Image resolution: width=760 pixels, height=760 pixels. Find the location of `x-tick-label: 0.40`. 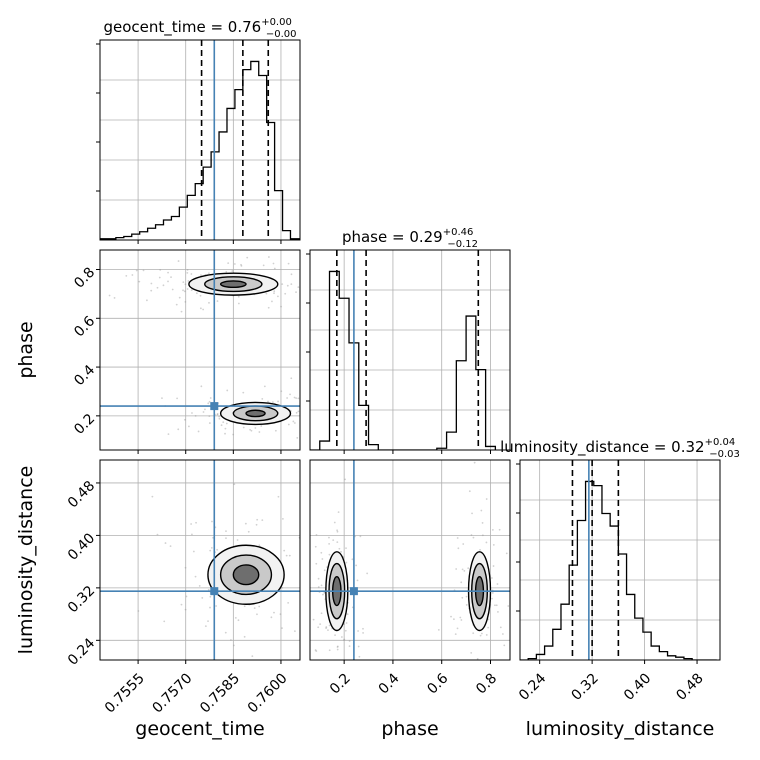

x-tick-label: 0.40 is located at coordinates (637, 686).